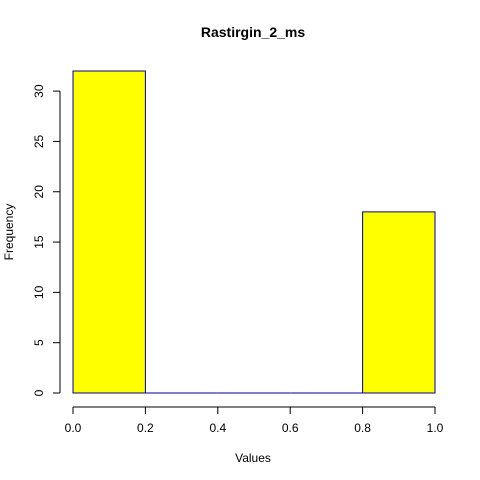 This screenshot has width=480, height=480. I want to click on y-axis: 0 5 10 15 20 25 30, so click(46, 240).